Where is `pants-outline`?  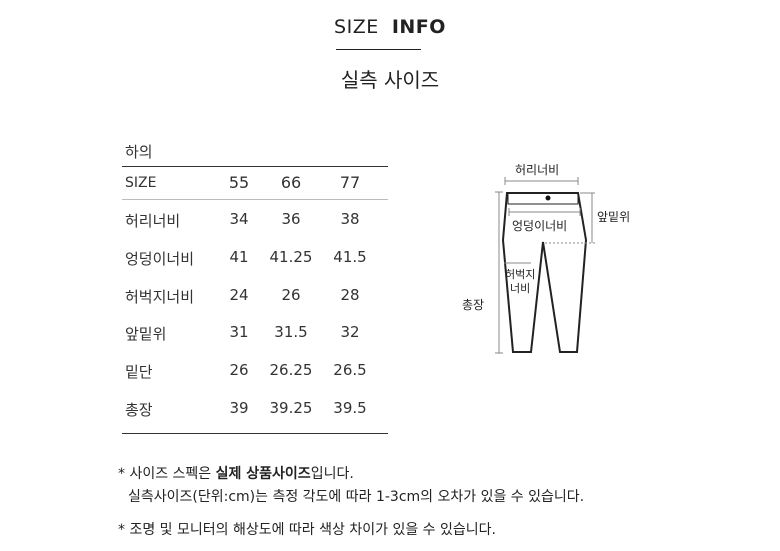
pants-outline is located at coordinates (544, 272).